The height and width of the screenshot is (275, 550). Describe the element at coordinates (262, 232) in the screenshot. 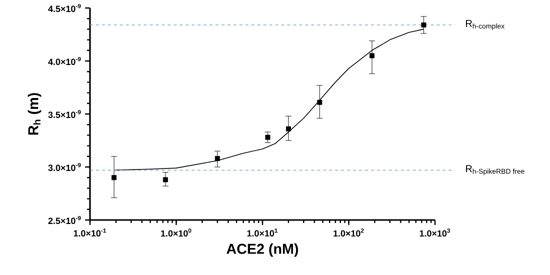

I see `x-tick-label: 1.0×10$^{1}$` at that location.